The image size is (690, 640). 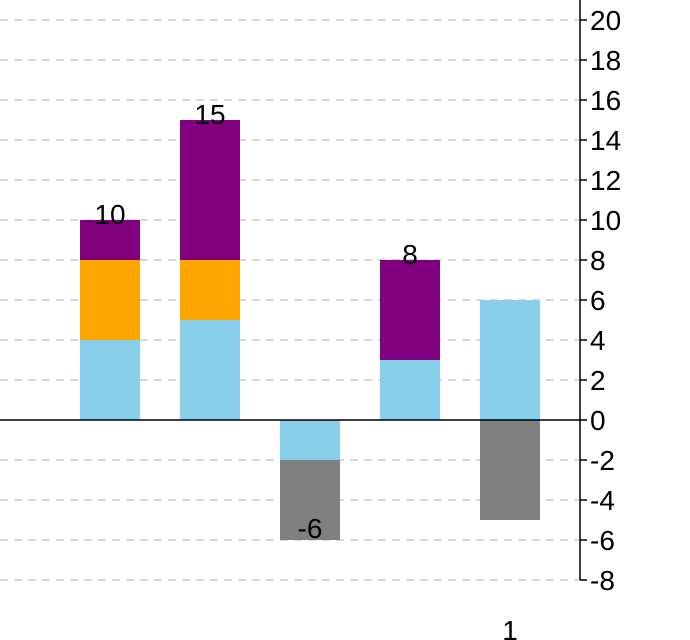 What do you see at coordinates (598, 260) in the screenshot?
I see `y-tick-label: 8` at bounding box center [598, 260].